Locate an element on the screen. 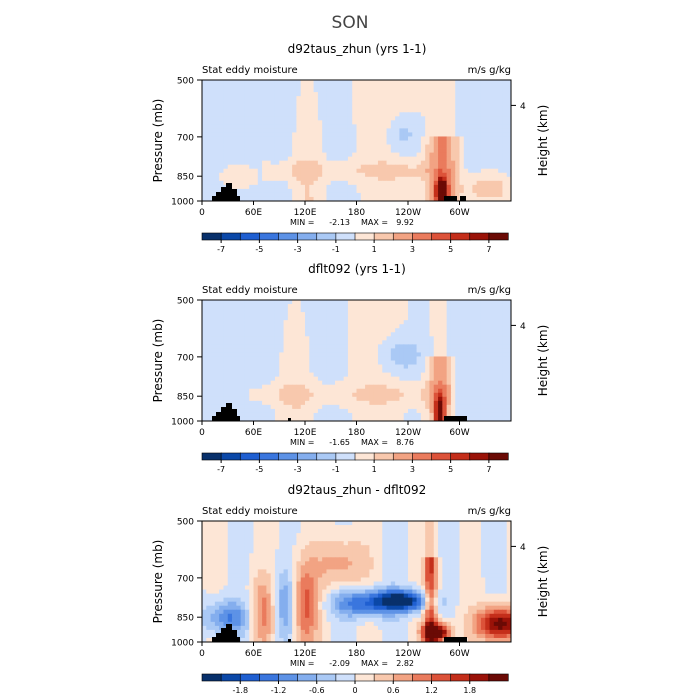  panel-left-label: Stat eddy moisture is located at coordinates (250, 511).